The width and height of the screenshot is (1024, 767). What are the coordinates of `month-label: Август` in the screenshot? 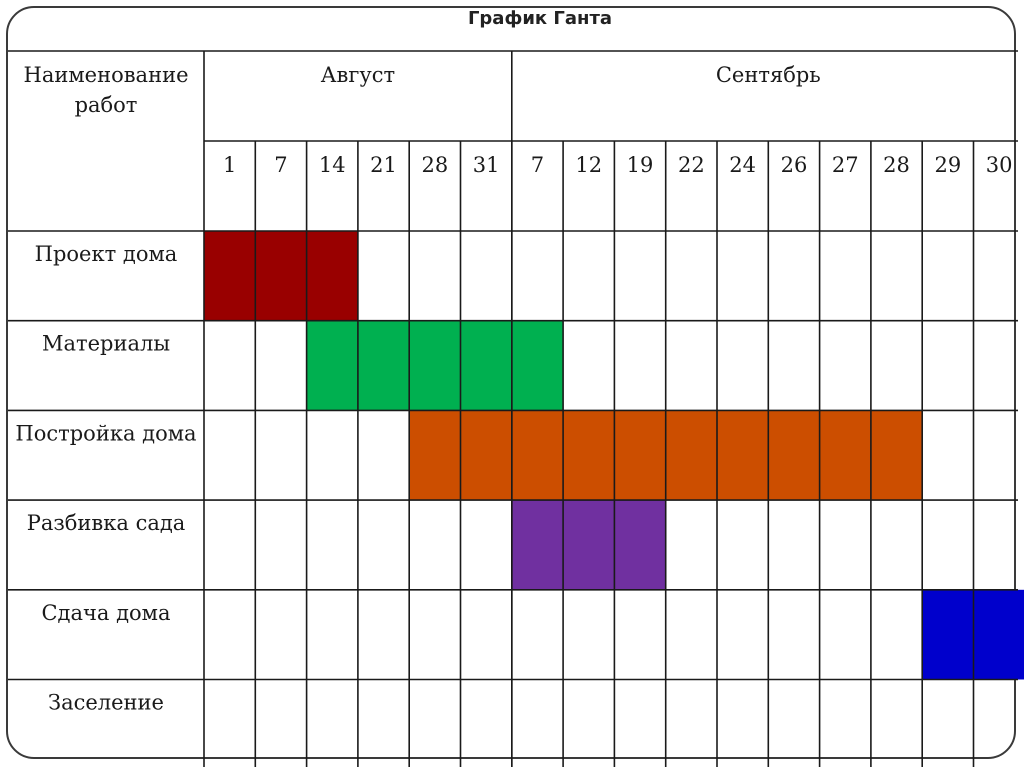 It's located at (358, 75).